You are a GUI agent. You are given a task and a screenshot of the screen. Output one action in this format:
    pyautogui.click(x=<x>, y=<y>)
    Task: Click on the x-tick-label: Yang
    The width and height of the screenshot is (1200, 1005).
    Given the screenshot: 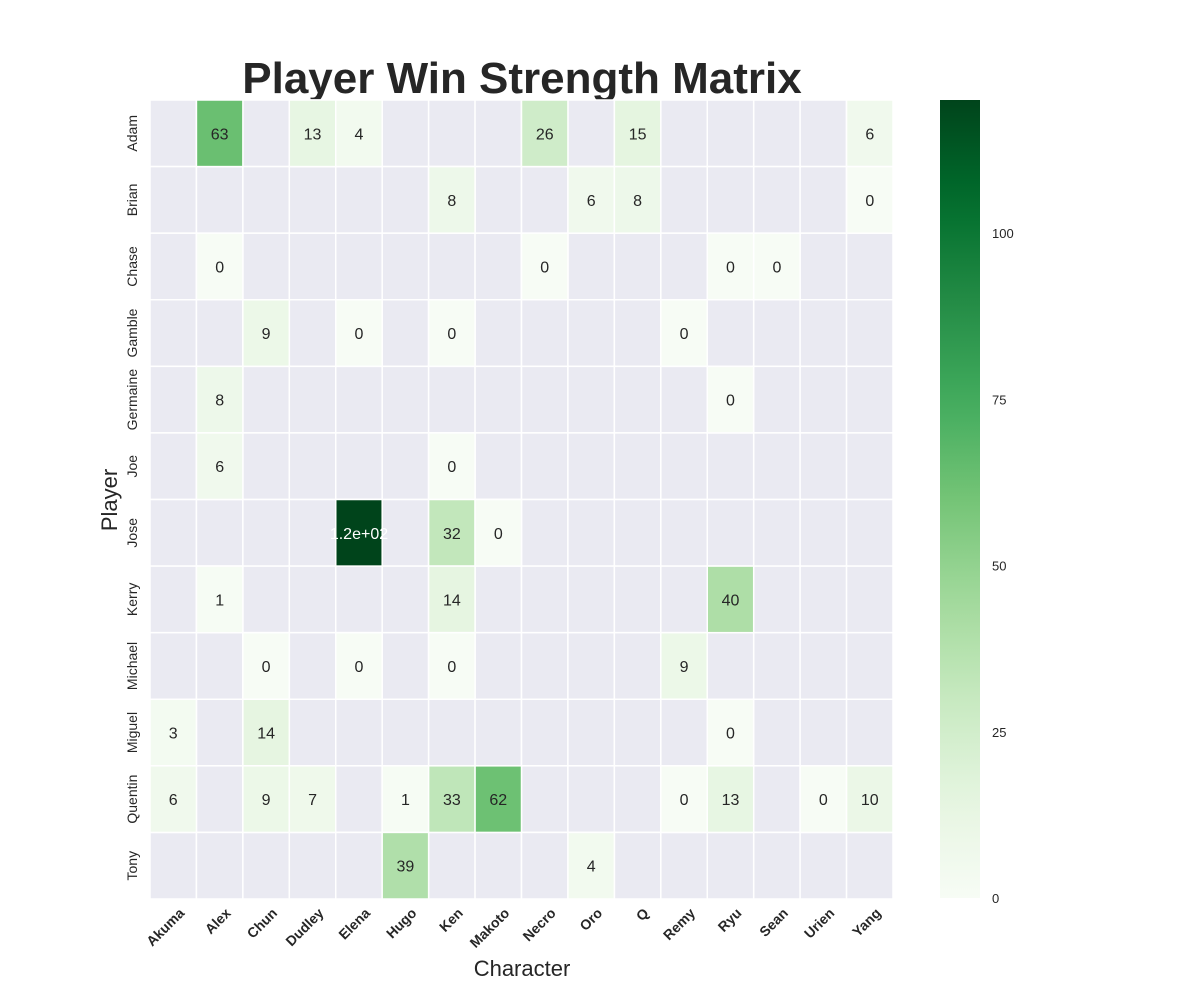 What is the action you would take?
    pyautogui.click(x=866, y=922)
    